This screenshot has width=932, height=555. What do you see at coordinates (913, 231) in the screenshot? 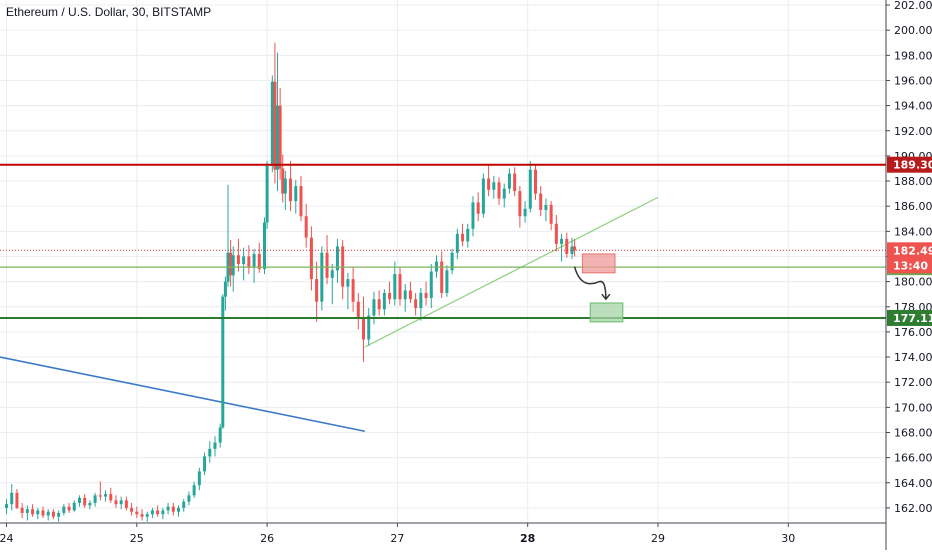
I see `y-tick-label: 184.00` at bounding box center [913, 231].